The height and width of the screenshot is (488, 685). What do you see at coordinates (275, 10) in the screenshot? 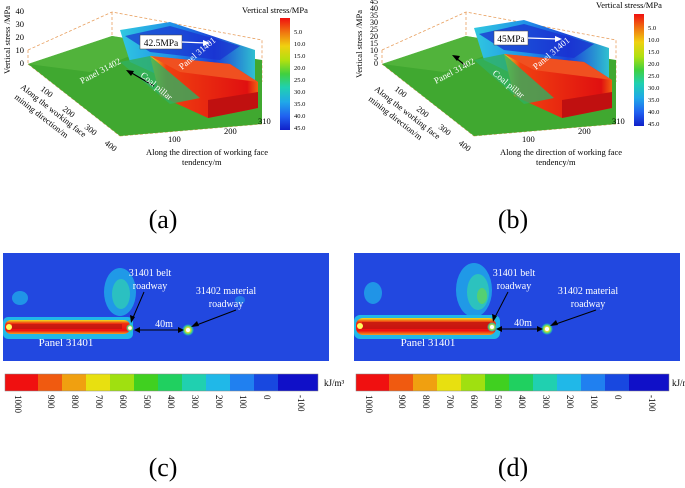
I see `panel-a-legend-title: Vertical stress/MPa` at bounding box center [275, 10].